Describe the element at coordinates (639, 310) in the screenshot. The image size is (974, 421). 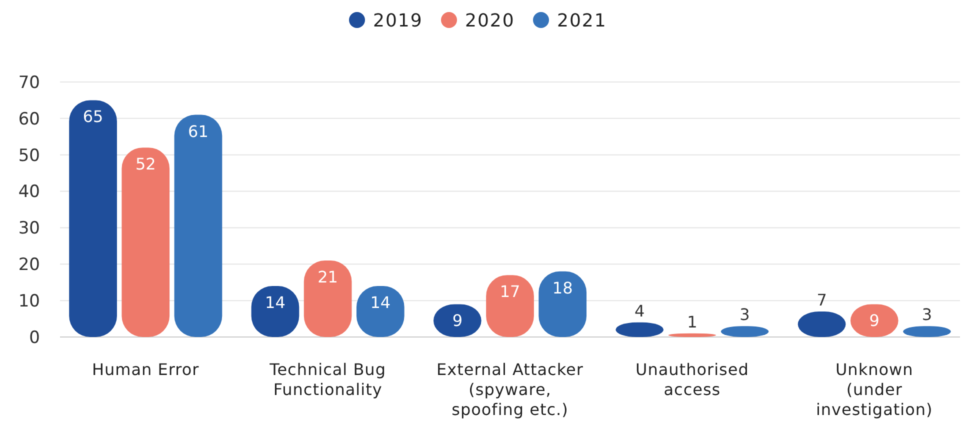
I see `data-label: 4` at that location.